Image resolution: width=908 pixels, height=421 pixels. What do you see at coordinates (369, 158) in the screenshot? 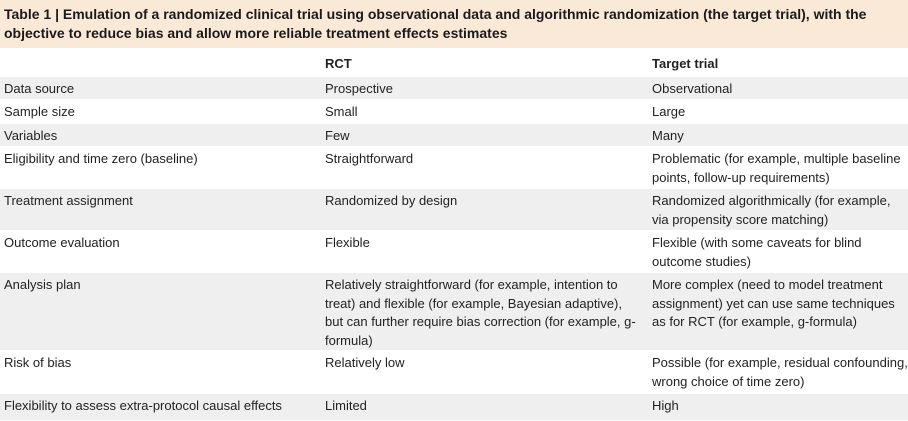
I see `table-cell: Straightforward` at bounding box center [369, 158].